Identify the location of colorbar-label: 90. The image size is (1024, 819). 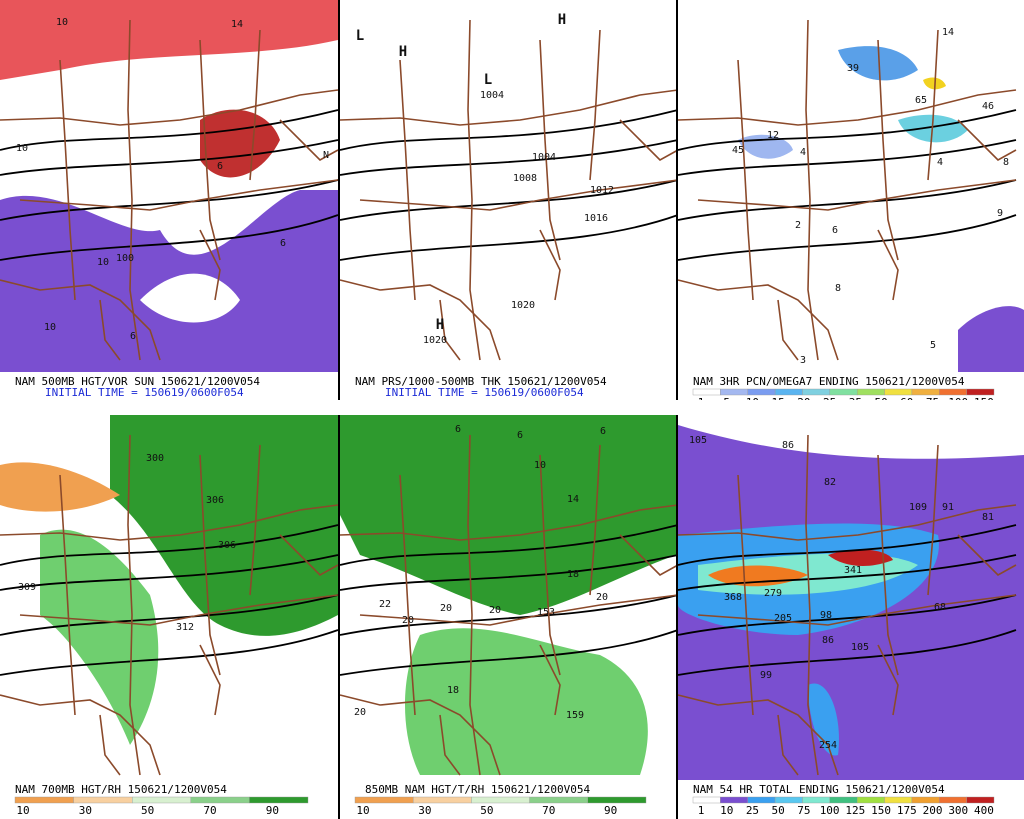
(272, 810).